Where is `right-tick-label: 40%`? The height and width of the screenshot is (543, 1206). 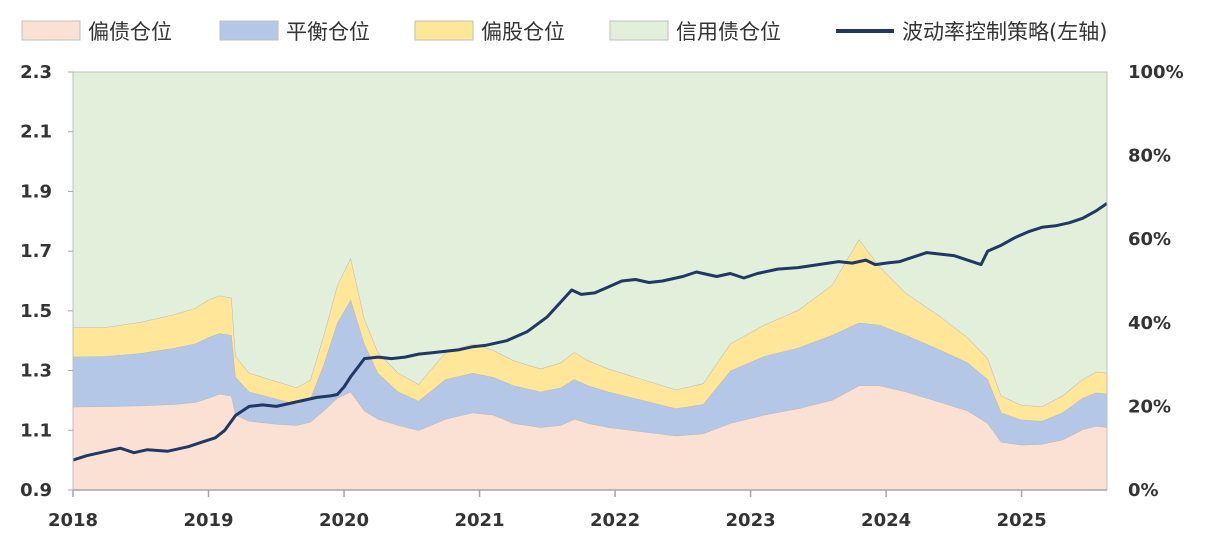 right-tick-label: 40% is located at coordinates (1149, 323).